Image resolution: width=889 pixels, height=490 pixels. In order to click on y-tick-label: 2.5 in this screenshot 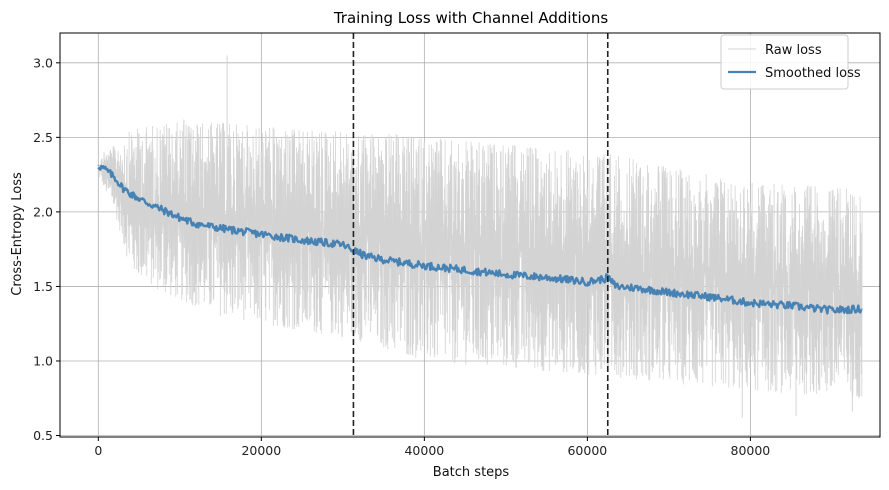, I will do `click(43, 137)`.